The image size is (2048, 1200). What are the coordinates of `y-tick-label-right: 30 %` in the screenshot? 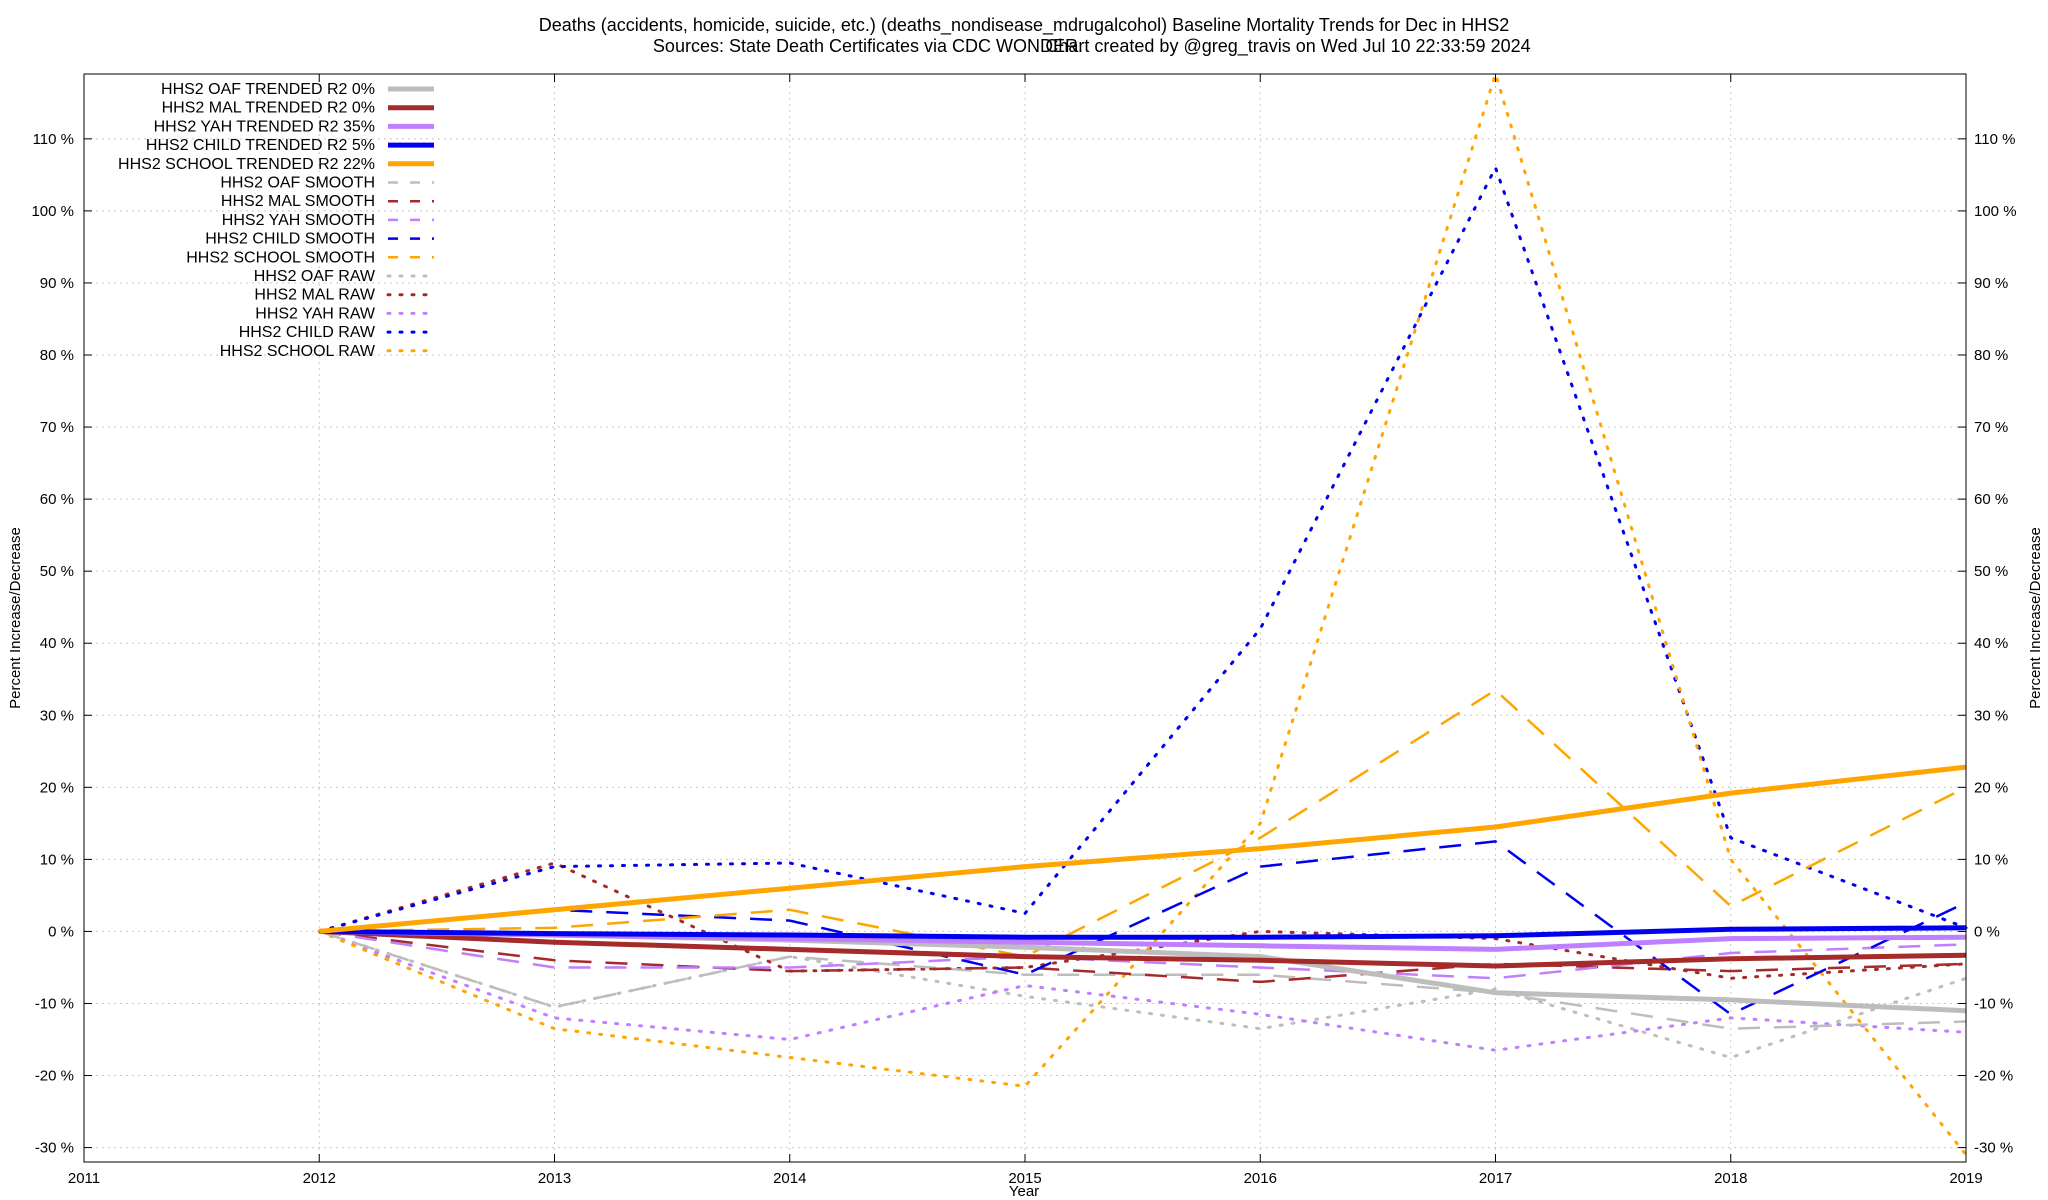 It's located at (1991, 715).